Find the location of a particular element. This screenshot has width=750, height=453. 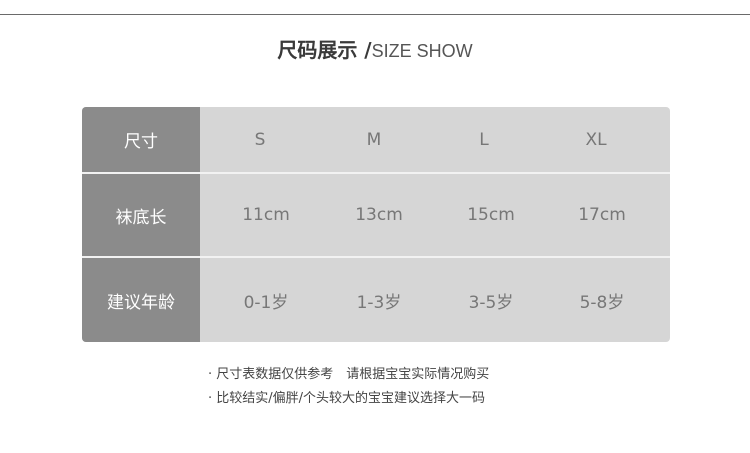

header-column is located at coordinates (141, 224).